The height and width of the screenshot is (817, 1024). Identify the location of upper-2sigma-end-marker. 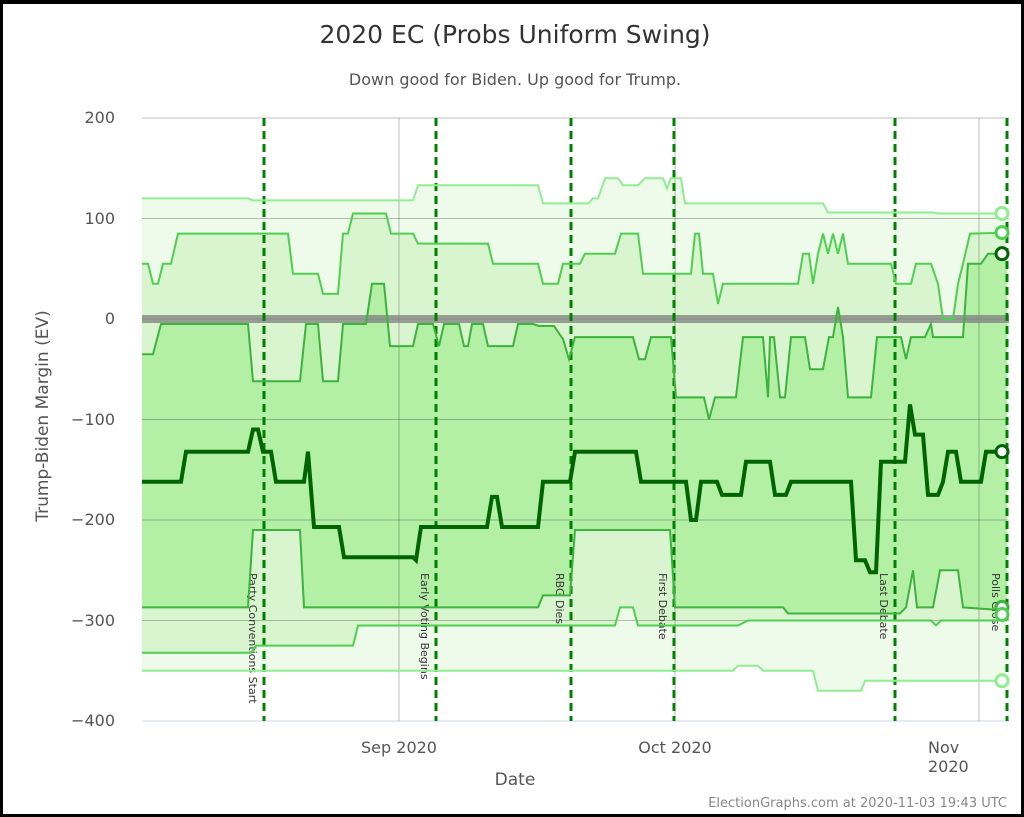
(1002, 213).